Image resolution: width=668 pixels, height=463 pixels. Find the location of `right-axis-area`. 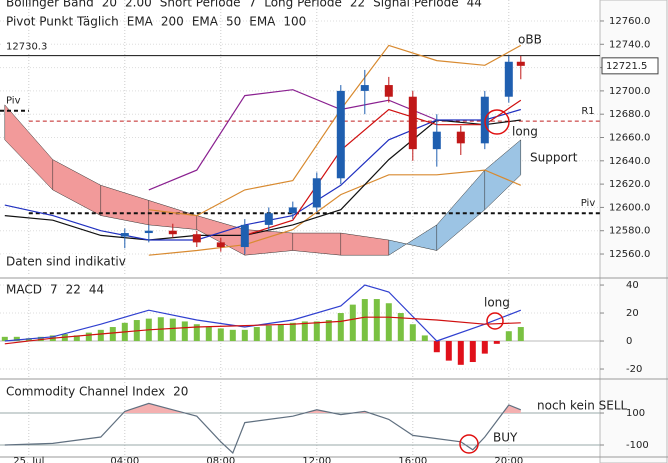

right-axis-area is located at coordinates (633, 231).